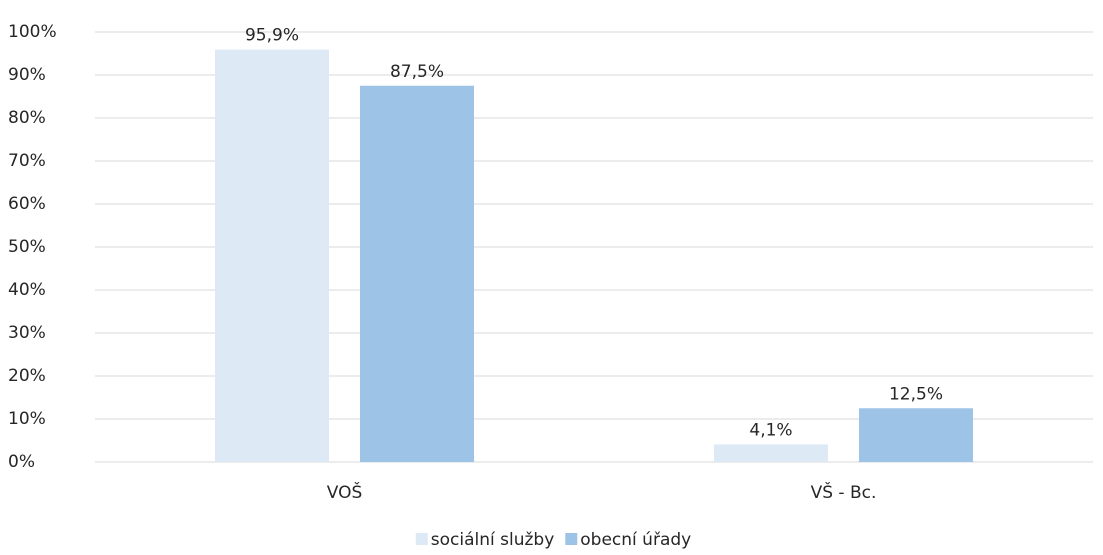 The height and width of the screenshot is (555, 1103). I want to click on legend-label: sociální služby, so click(493, 540).